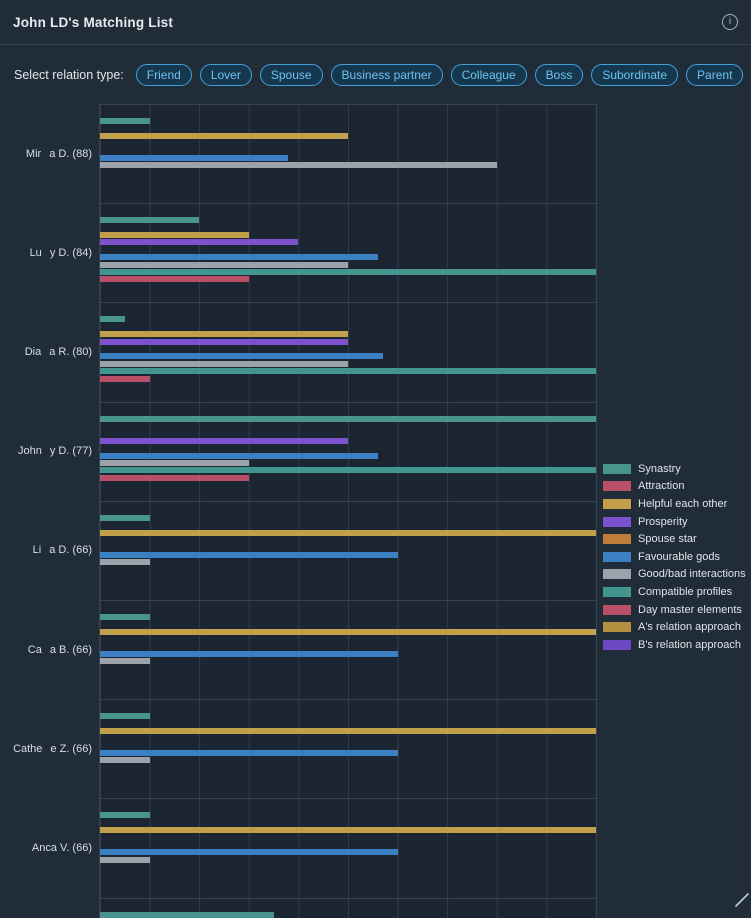 This screenshot has width=751, height=918. I want to click on chip-lover: Lover, so click(225, 74).